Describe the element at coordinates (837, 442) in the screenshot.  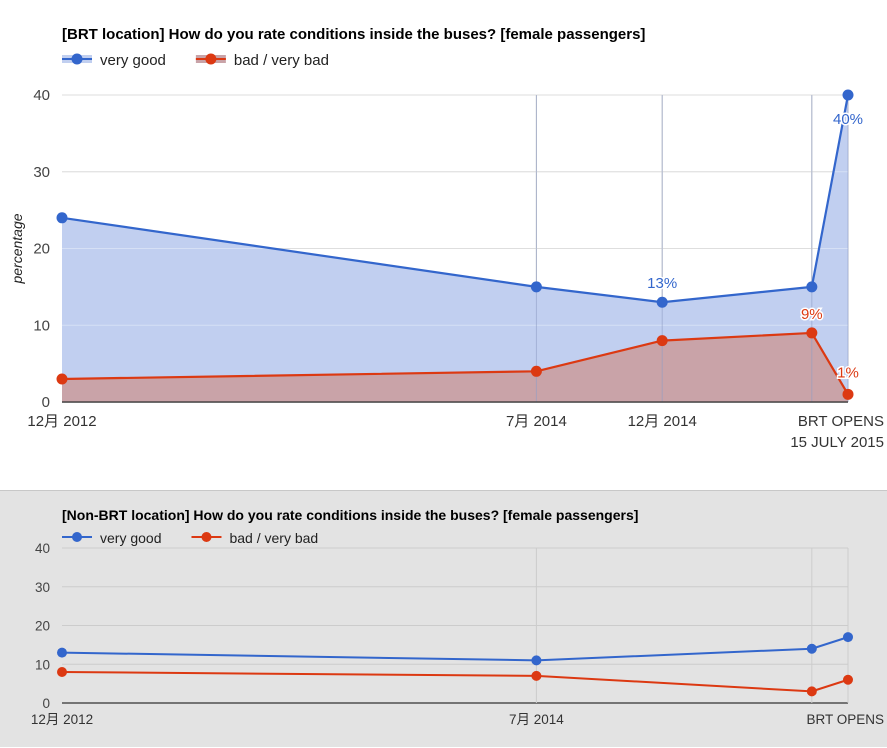
I see `x-tick-label: 15 JULY 2015` at that location.